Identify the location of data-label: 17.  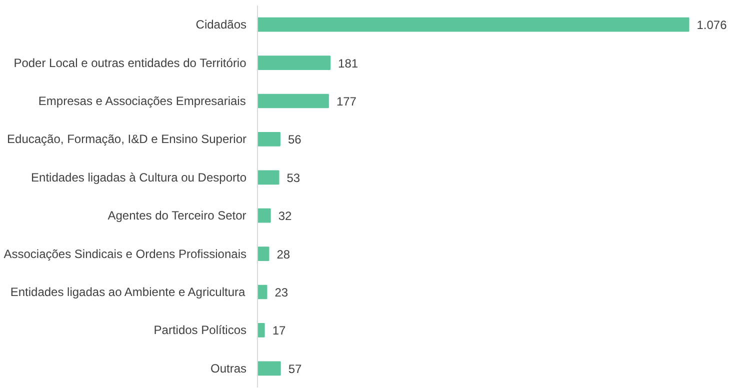
(279, 331).